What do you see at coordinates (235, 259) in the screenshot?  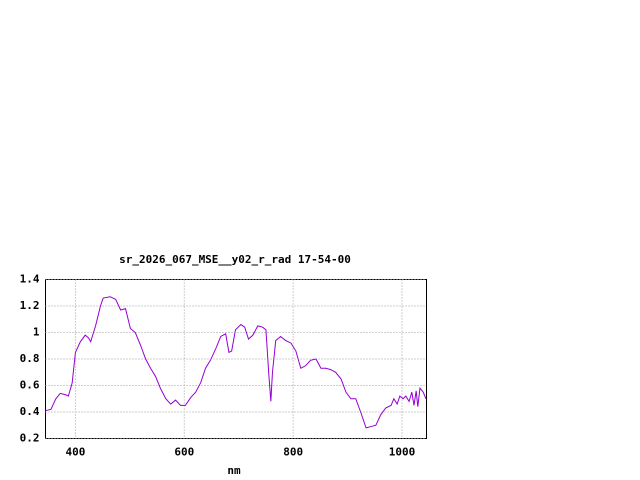 I see `chart-title: sr_2026_067_MSE__y02_r_rad 17-54-00` at bounding box center [235, 259].